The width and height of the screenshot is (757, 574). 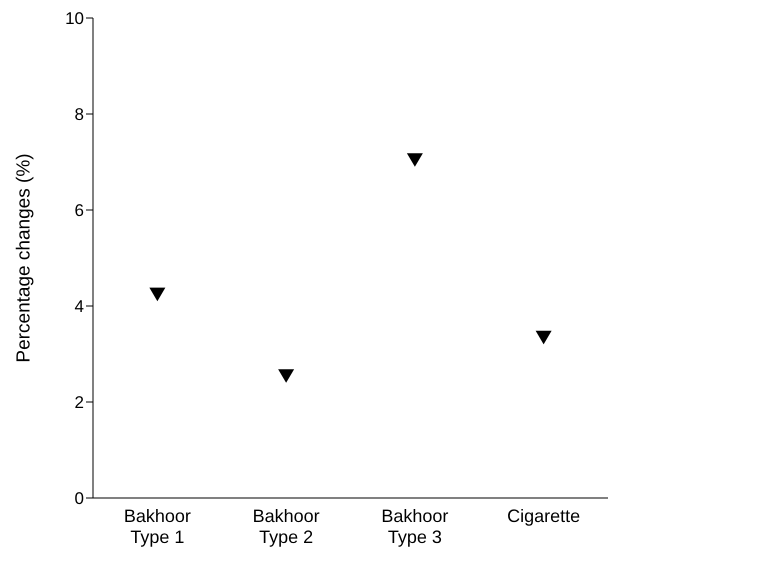 What do you see at coordinates (79, 210) in the screenshot?
I see `y-tick-label: 6` at bounding box center [79, 210].